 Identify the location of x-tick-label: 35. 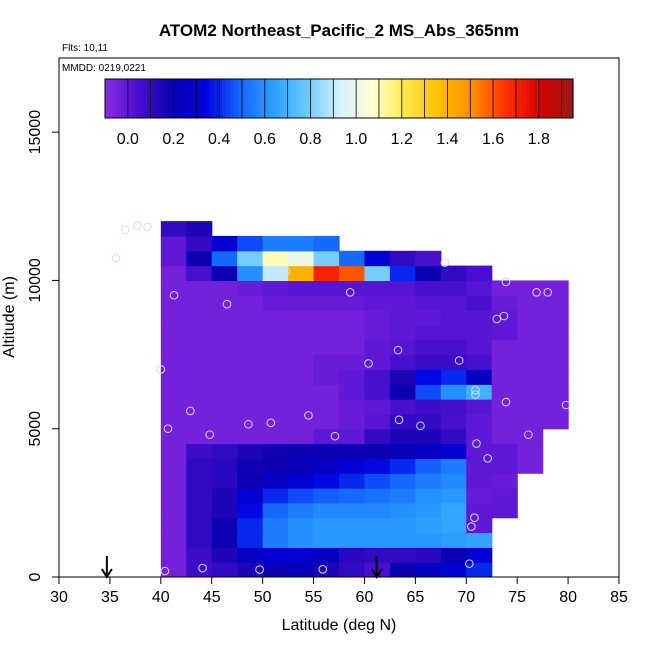
(110, 597).